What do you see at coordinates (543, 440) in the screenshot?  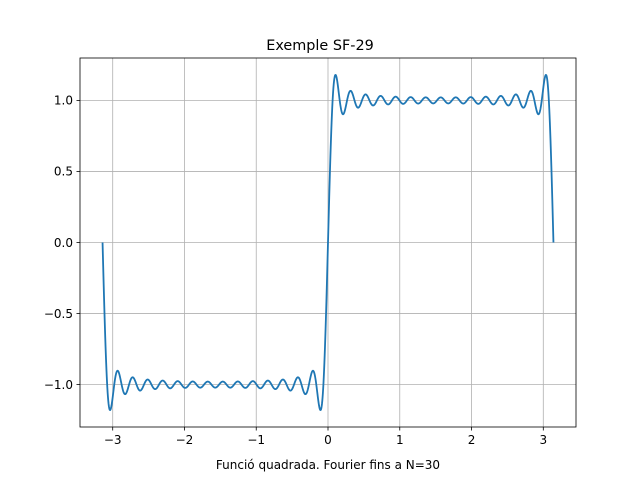 I see `x-tick-label: 3` at bounding box center [543, 440].